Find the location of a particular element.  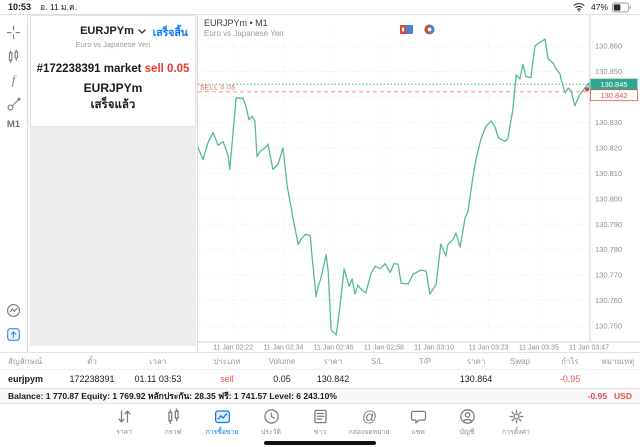

tab-label: แชท is located at coordinates (418, 432).